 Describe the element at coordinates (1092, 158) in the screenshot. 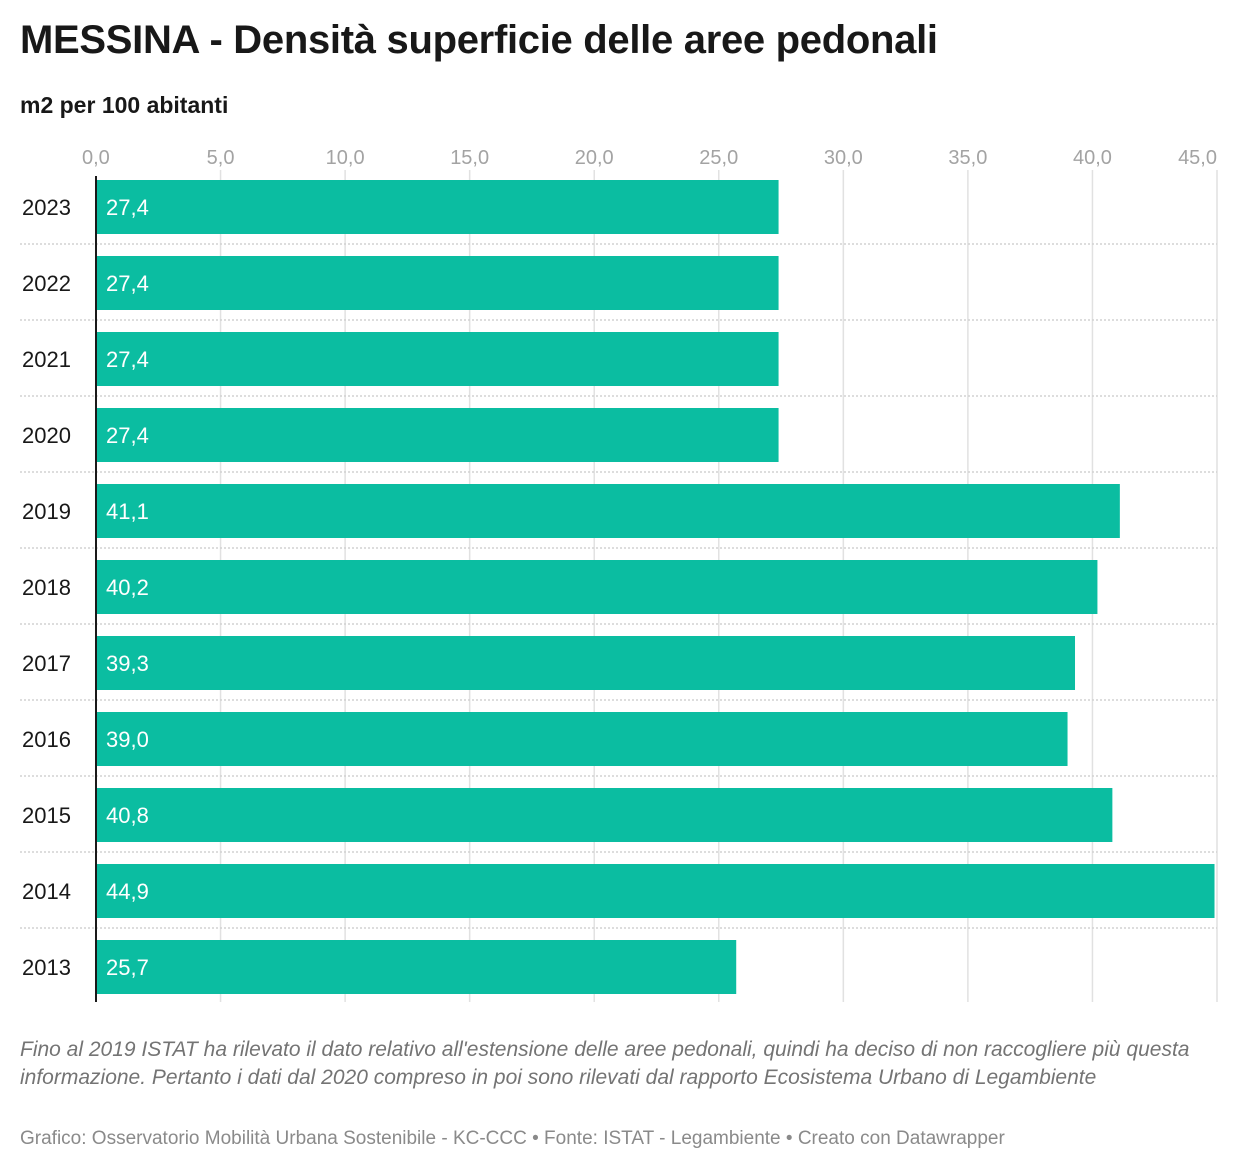

I see `x-tick-label: 40,0` at that location.